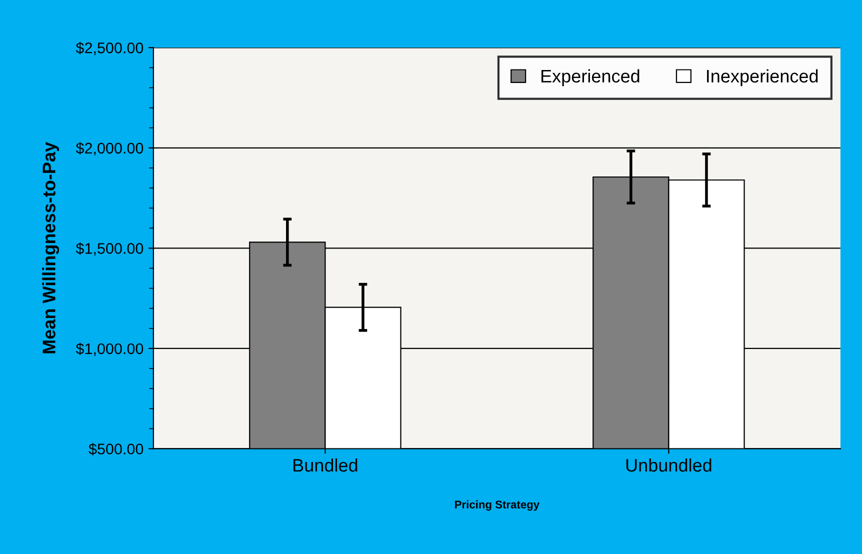 The image size is (862, 554). I want to click on x-tick-label: Unbundled, so click(669, 465).